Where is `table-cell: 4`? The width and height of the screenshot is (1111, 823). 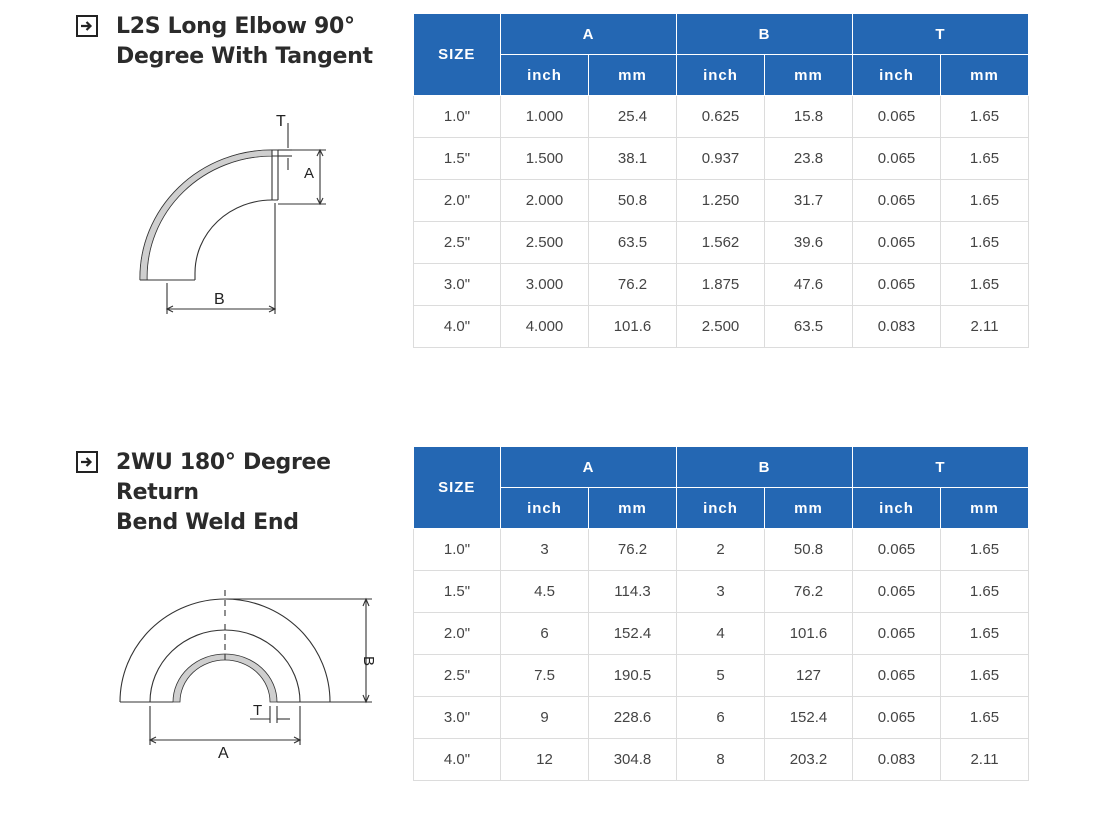
table-cell: 4 is located at coordinates (720, 633).